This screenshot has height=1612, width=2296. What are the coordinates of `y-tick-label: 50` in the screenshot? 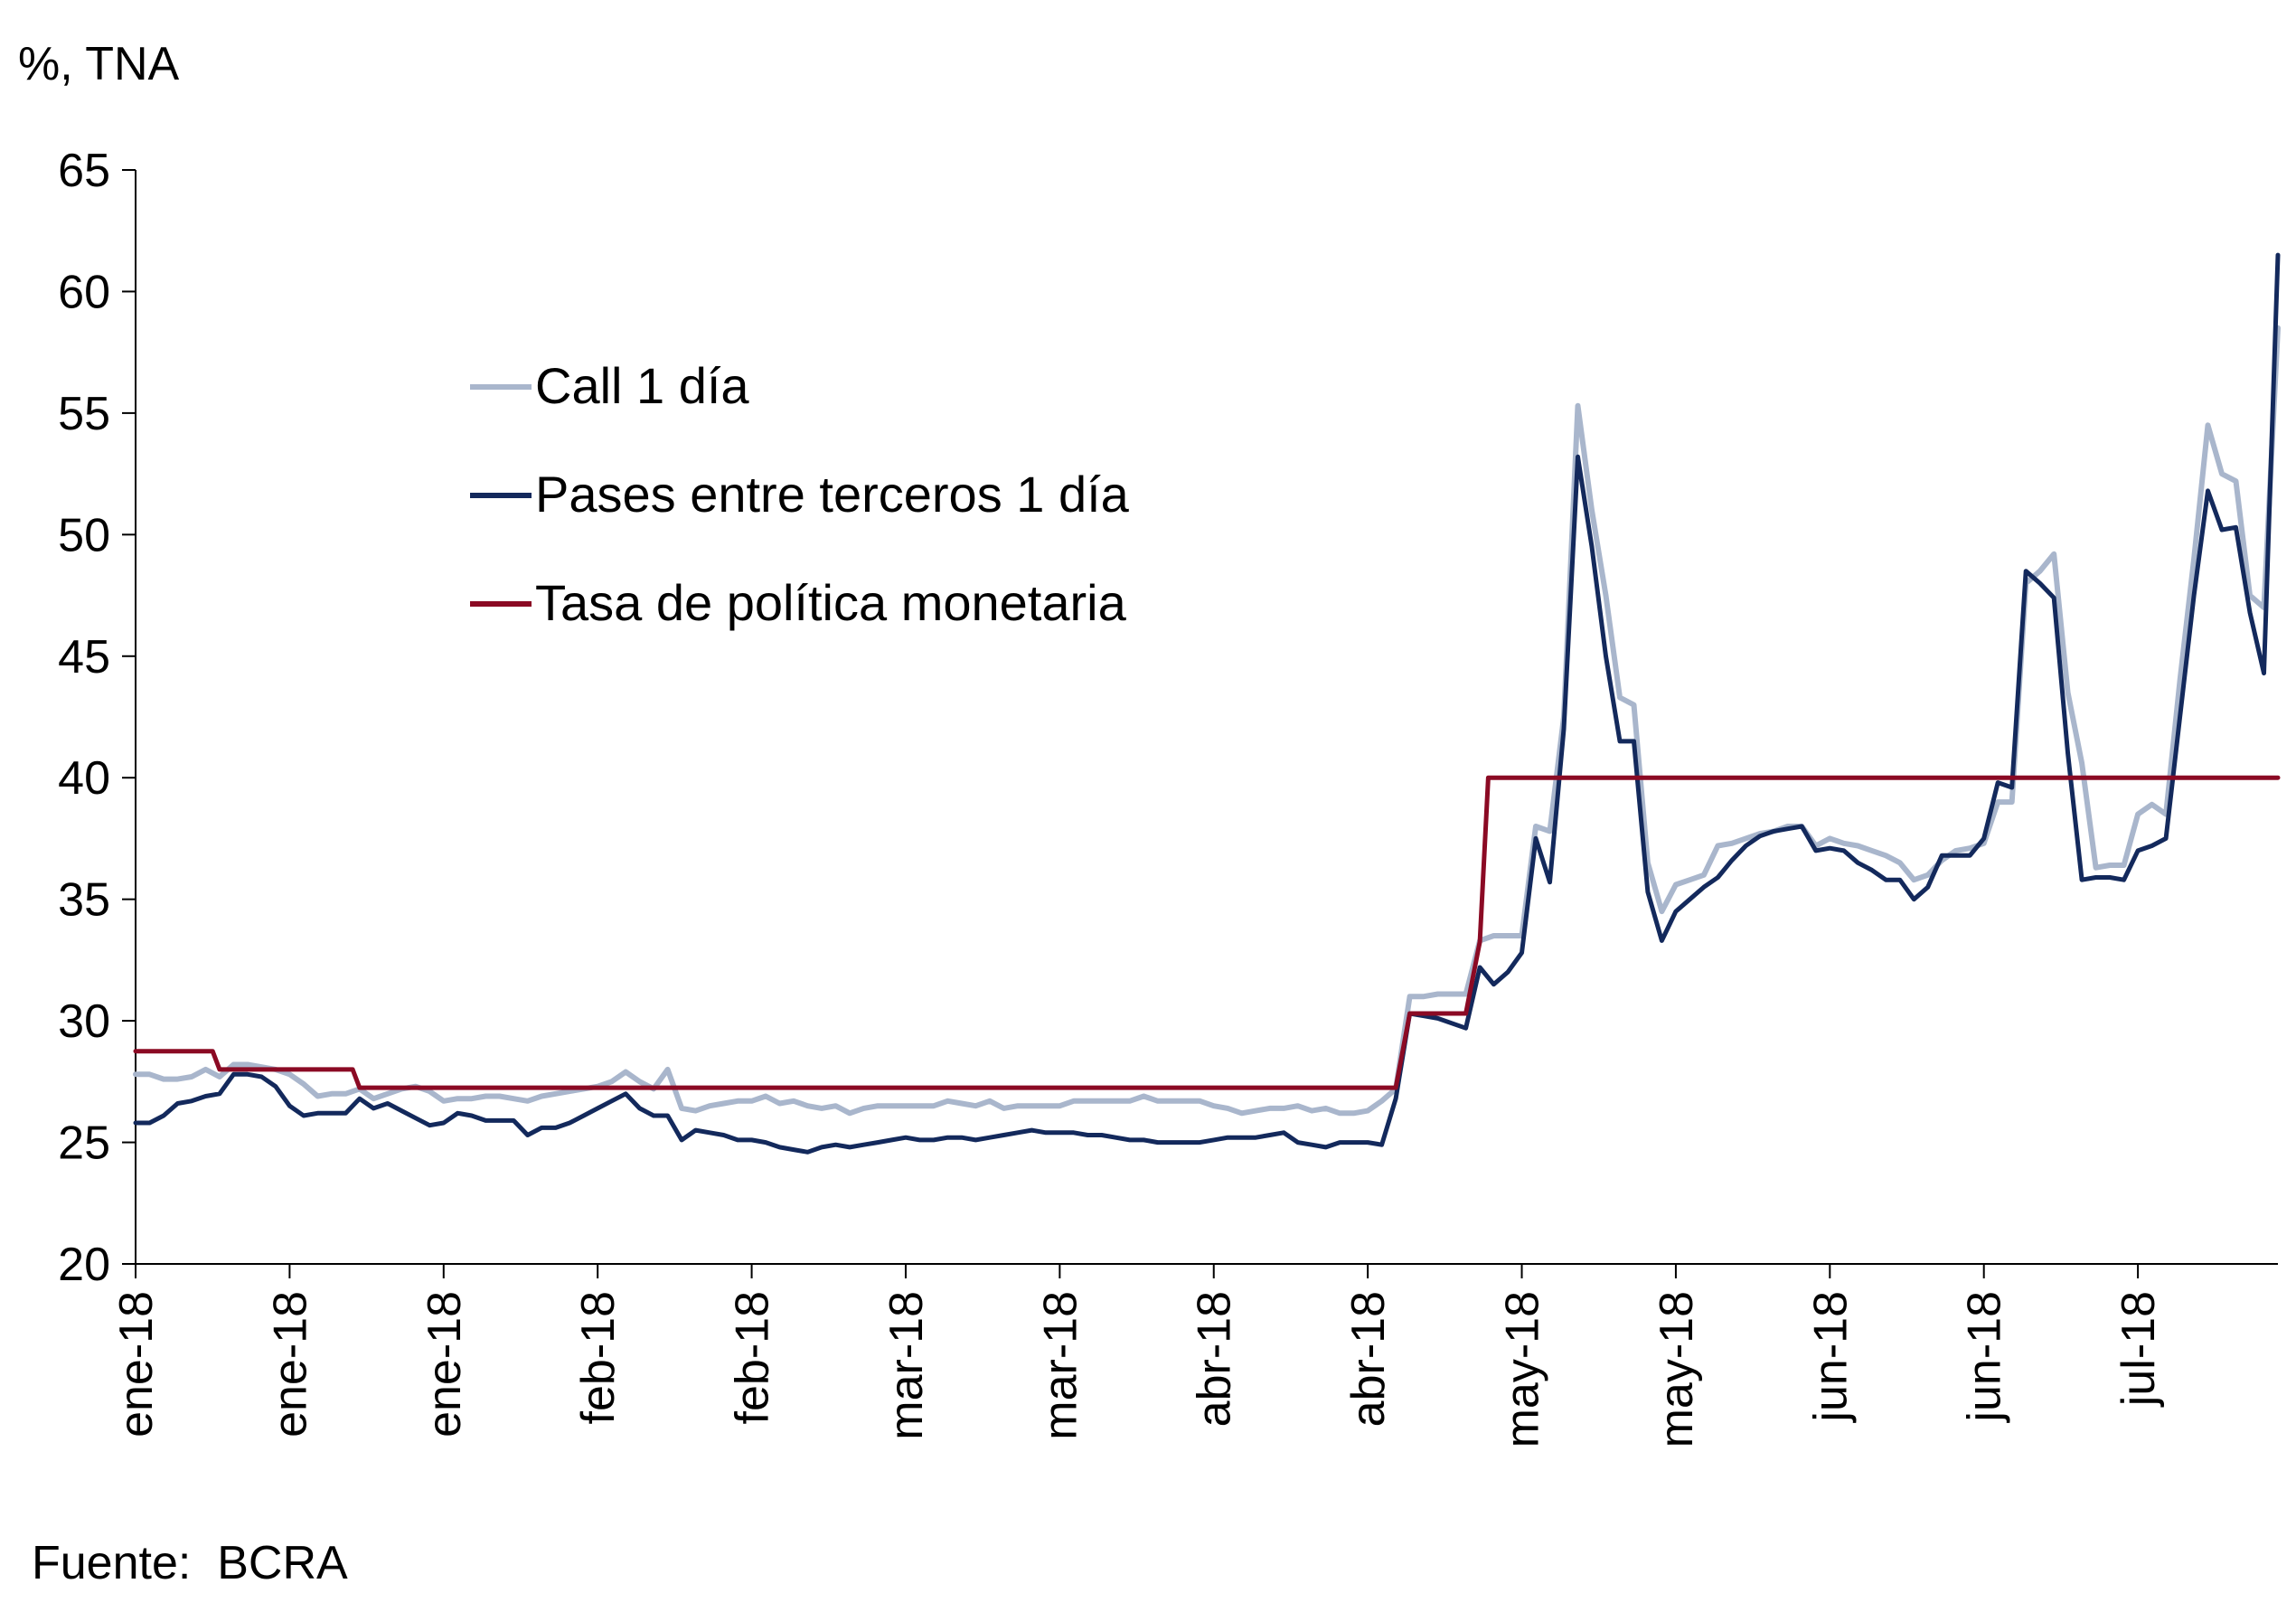 It's located at (84, 535).